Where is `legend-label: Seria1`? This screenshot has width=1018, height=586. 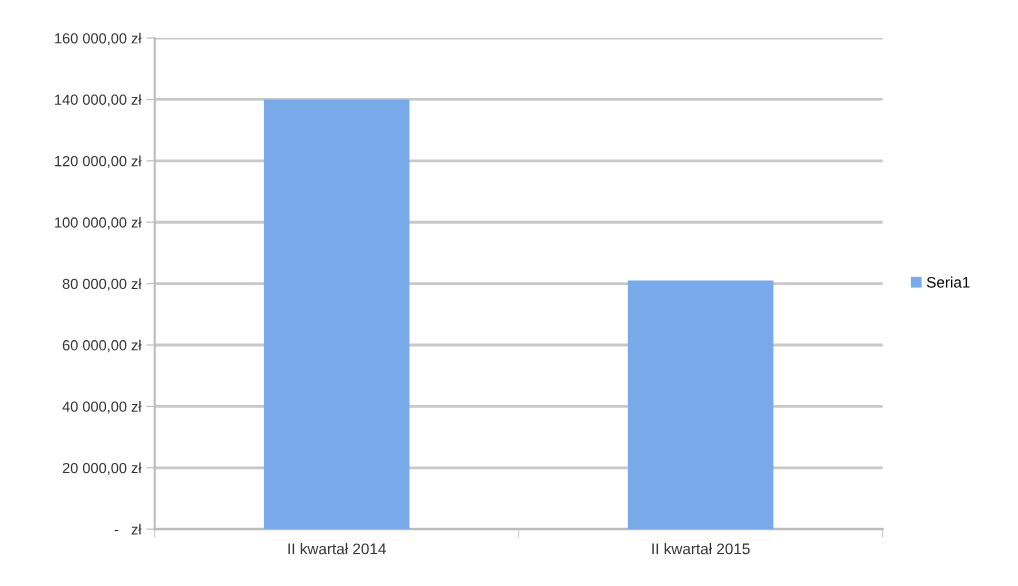
legend-label: Seria1 is located at coordinates (948, 282).